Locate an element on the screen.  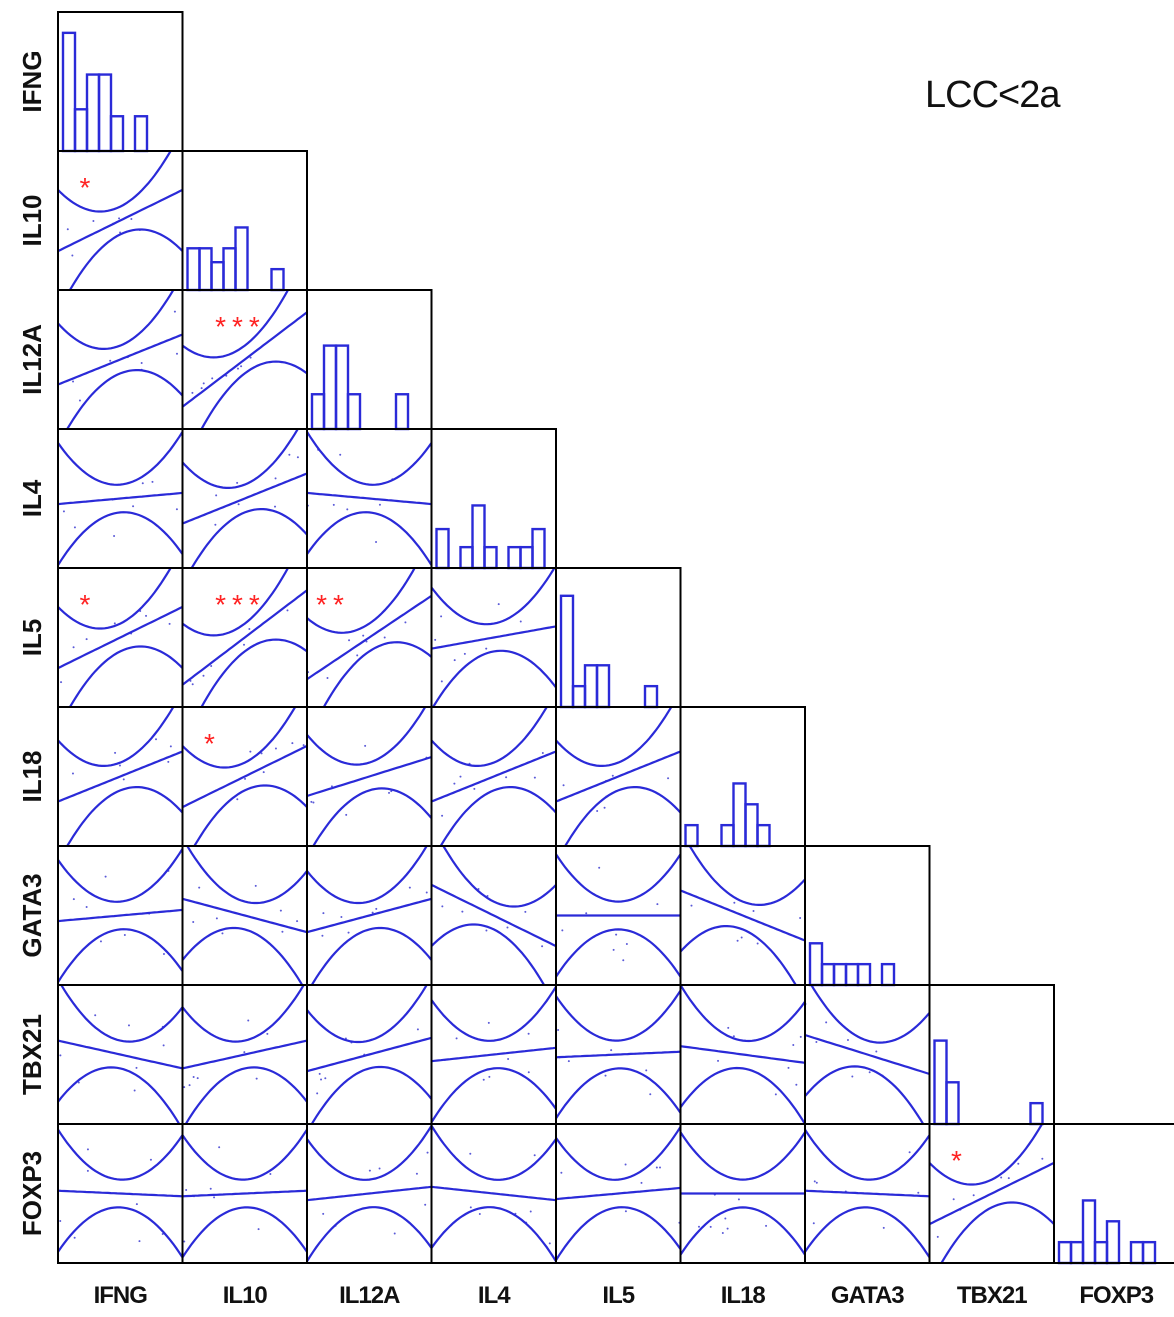
column-label-il5: IL5 is located at coordinates (618, 1295).